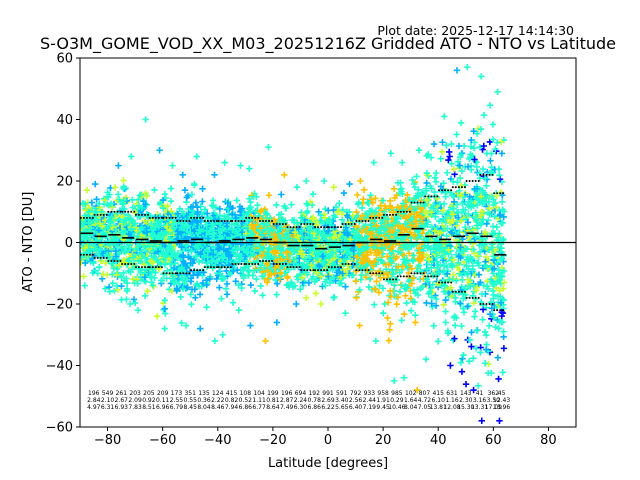 This screenshot has width=640, height=480. I want to click on bin-stat-n: 108, so click(246, 393).